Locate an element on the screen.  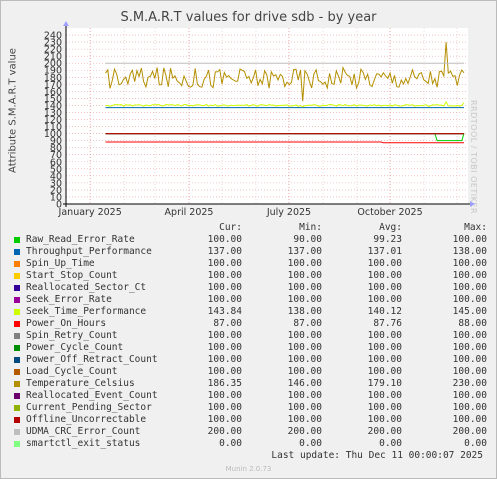
legend-name: Power_On_Hours is located at coordinates (66, 323).